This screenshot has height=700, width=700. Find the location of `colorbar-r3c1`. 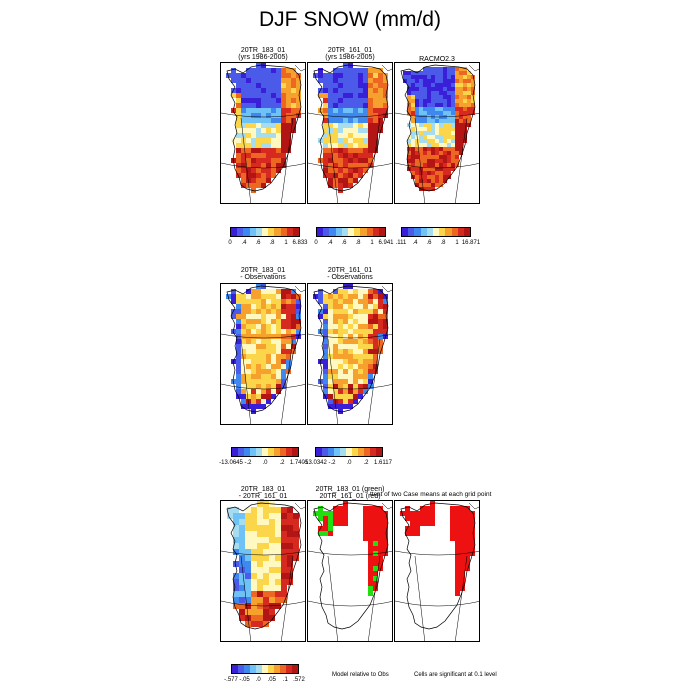

colorbar-r3c1 is located at coordinates (265, 669).